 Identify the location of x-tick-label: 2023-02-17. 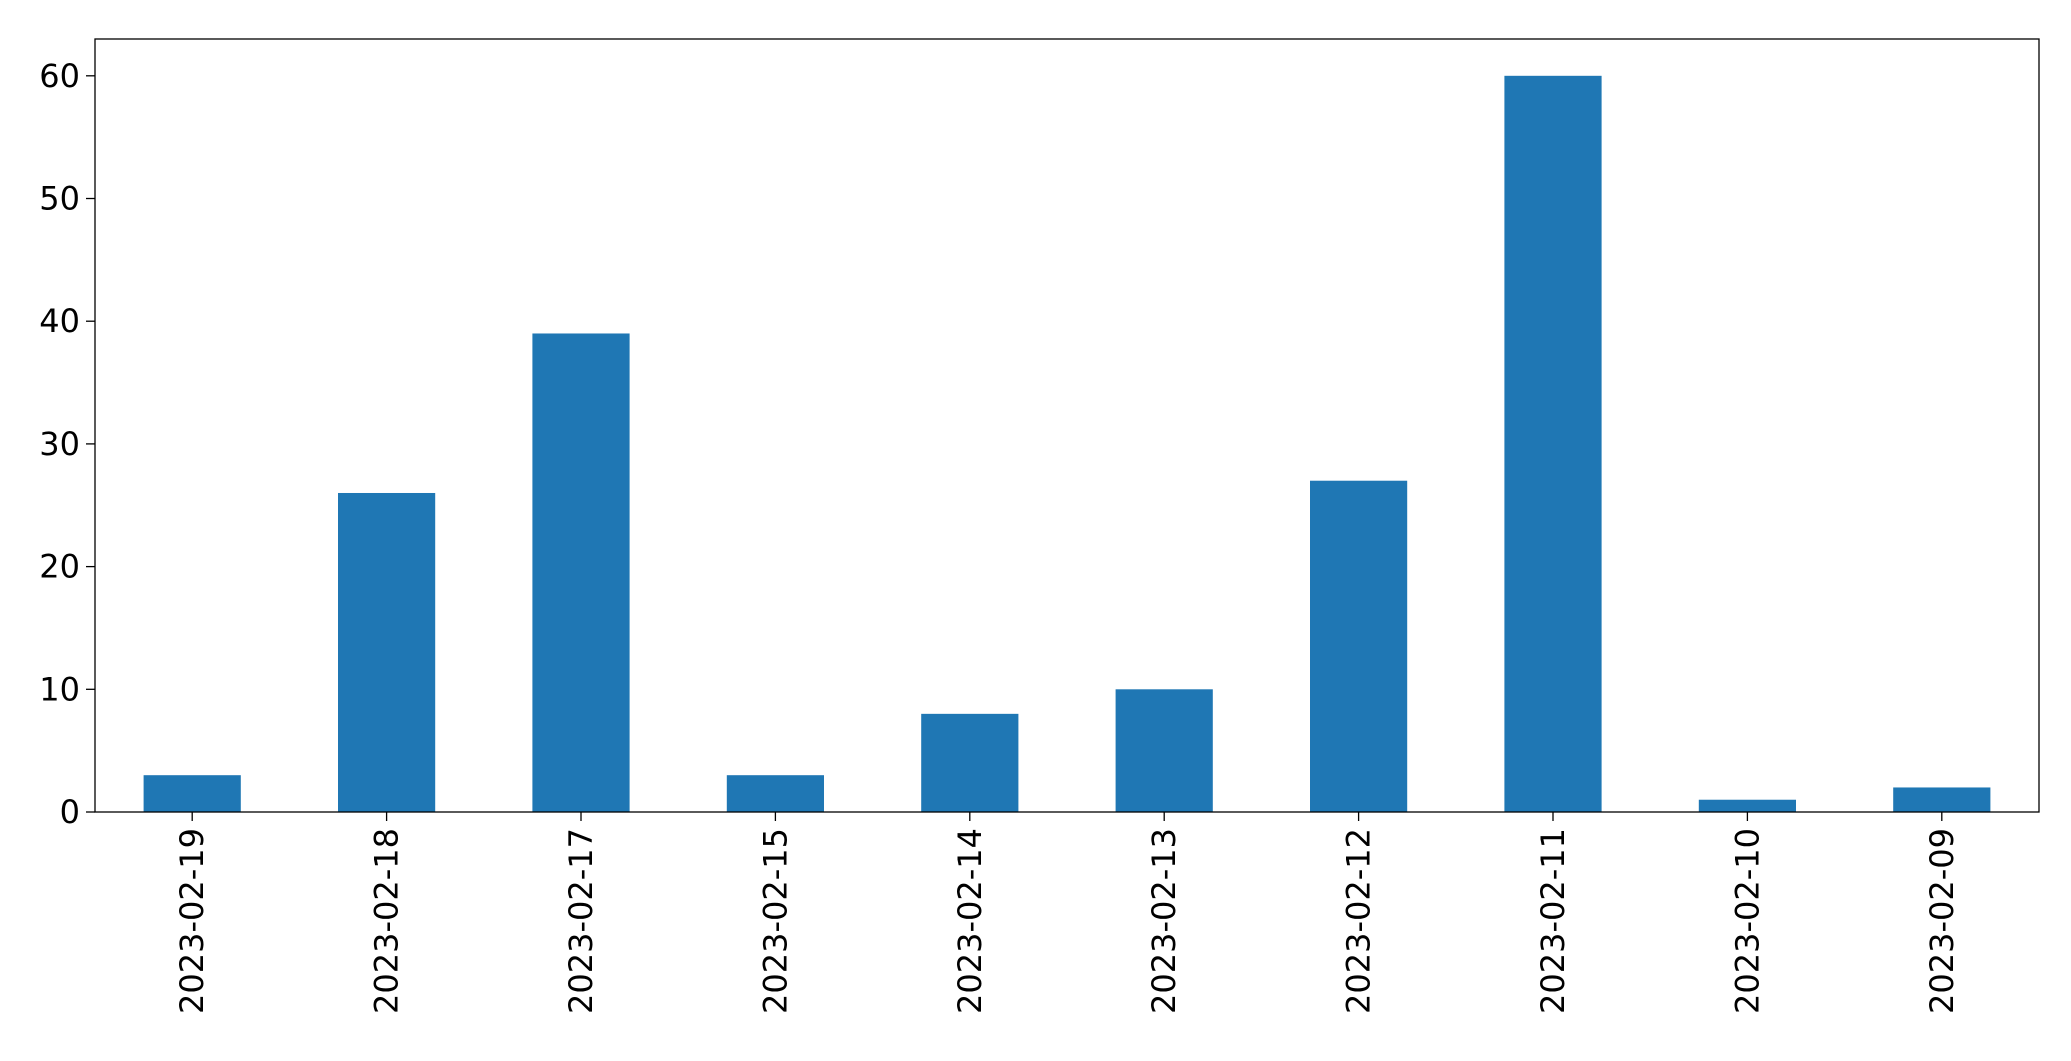
(581, 921).